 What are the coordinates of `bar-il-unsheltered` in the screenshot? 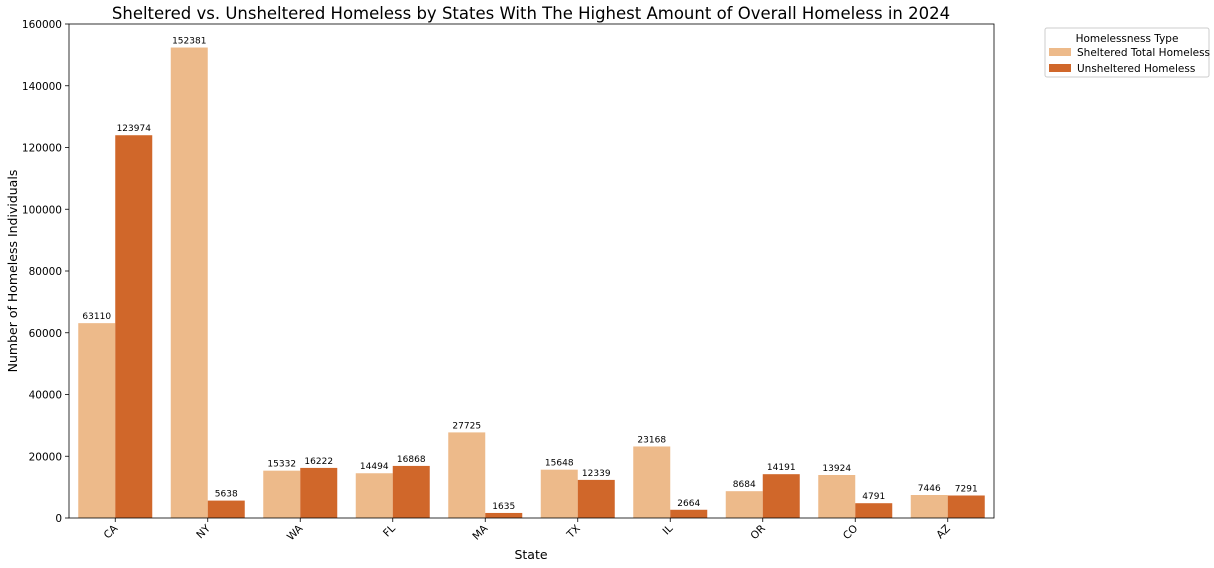 It's located at (689, 513).